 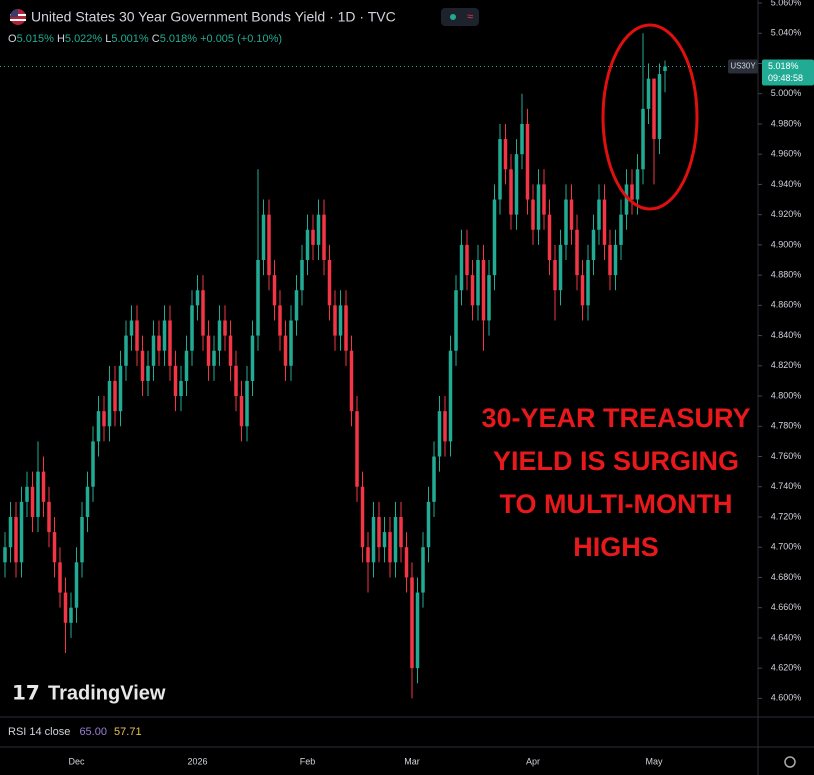 I want to click on x-tick-label: 2026, so click(x=197, y=761).